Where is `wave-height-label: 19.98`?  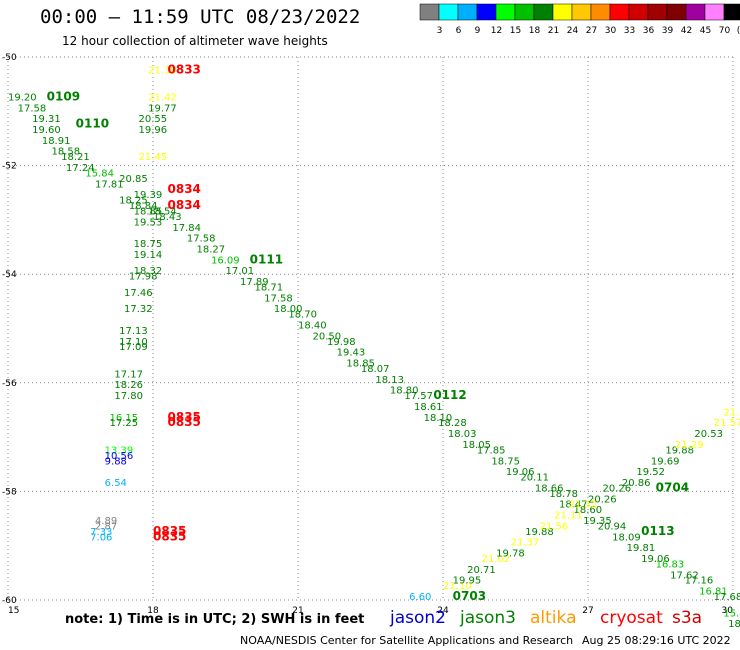
wave-height-label: 19.98 is located at coordinates (341, 342).